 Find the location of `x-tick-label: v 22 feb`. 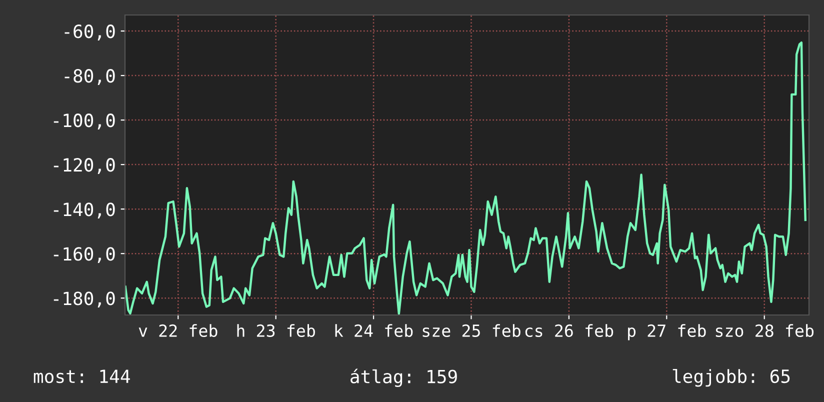

x-tick-label: v 22 feb is located at coordinates (178, 331).